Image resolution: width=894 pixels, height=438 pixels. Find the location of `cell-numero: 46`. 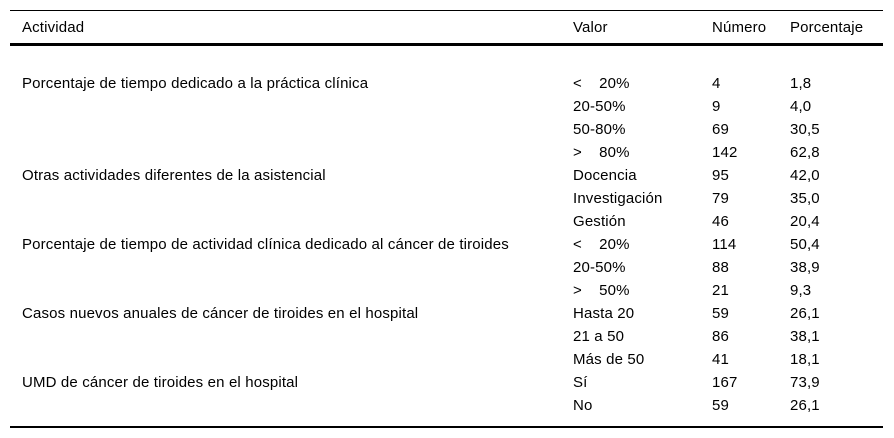

cell-numero: 46 is located at coordinates (720, 221).